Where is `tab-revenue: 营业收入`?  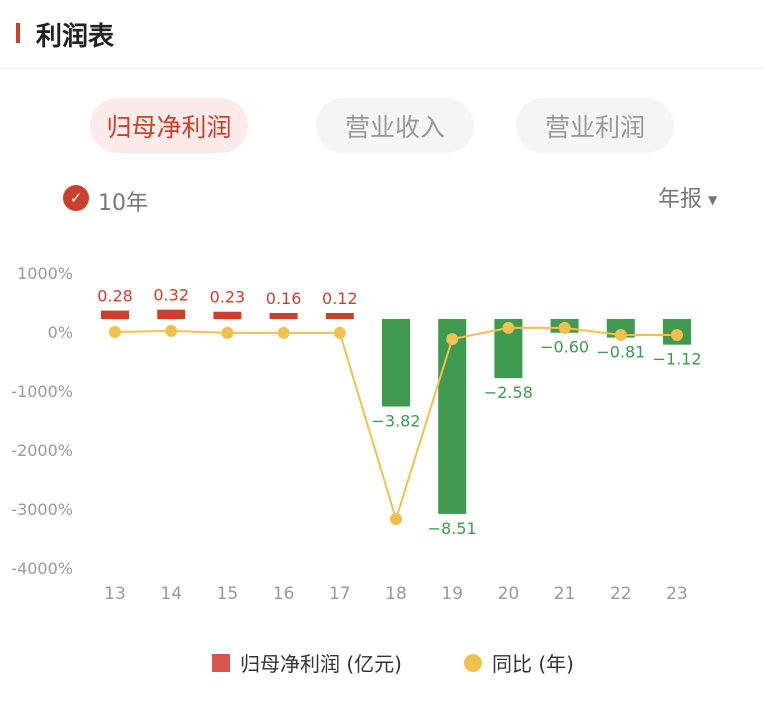 tab-revenue: 营业收入 is located at coordinates (395, 125).